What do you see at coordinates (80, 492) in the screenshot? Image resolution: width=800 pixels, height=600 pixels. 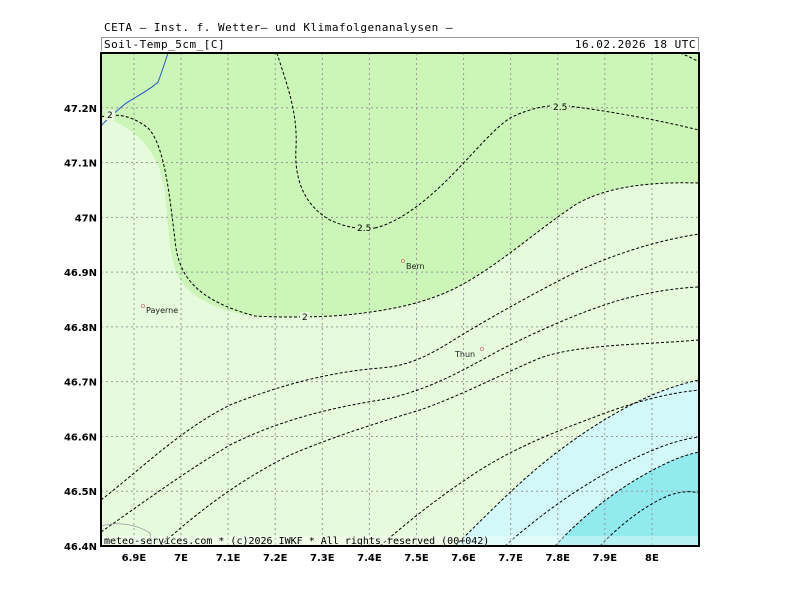 I see `lat-tick-label: 46.5N` at bounding box center [80, 492].